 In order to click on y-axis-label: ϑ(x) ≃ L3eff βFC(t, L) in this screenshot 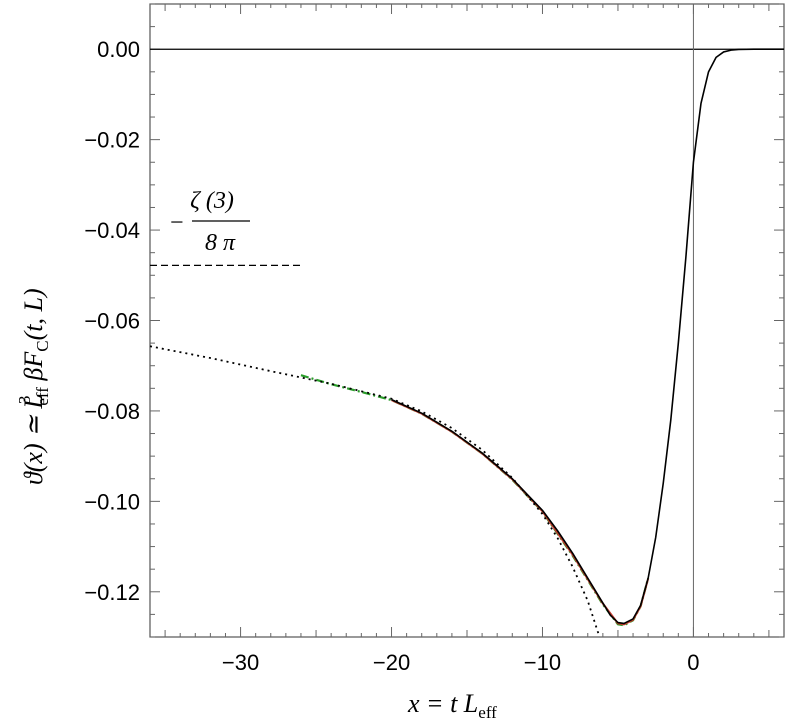, I will do `click(33, 386)`.